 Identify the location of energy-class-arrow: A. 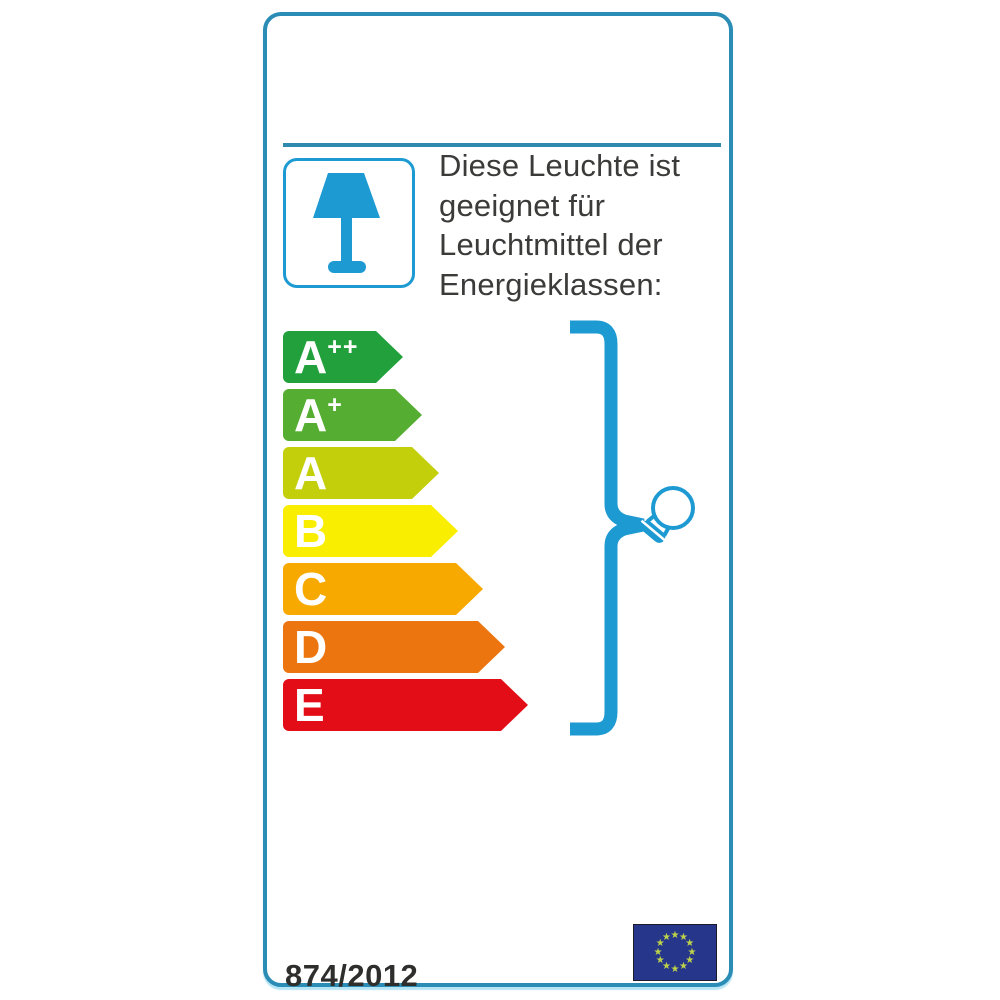
(361, 473).